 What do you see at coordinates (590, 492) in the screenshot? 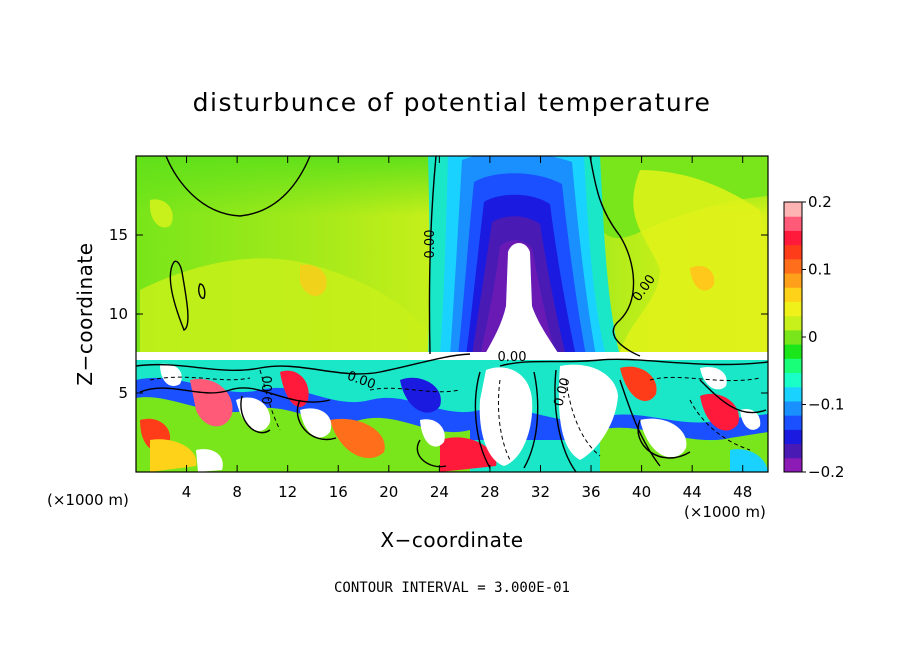
I see `x-tick-label: 36` at bounding box center [590, 492].